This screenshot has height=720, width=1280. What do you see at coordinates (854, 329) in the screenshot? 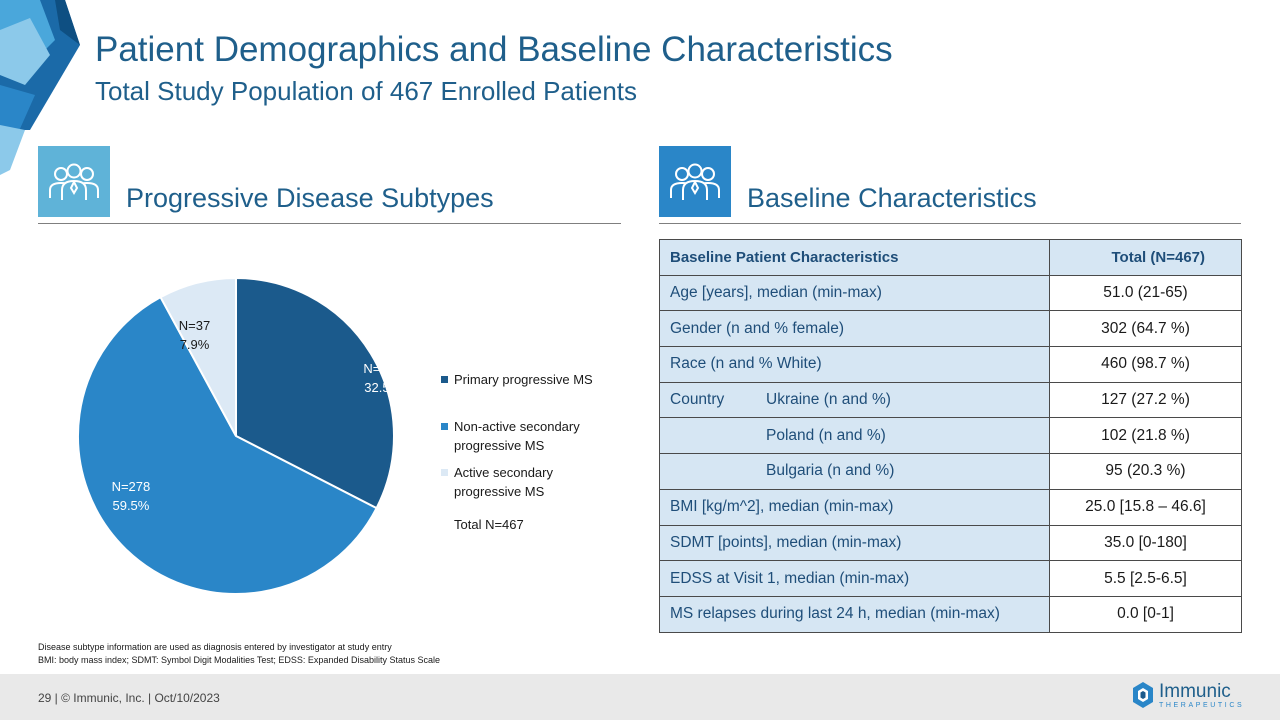
I see `row-label: Gender (n and % female)` at bounding box center [854, 329].